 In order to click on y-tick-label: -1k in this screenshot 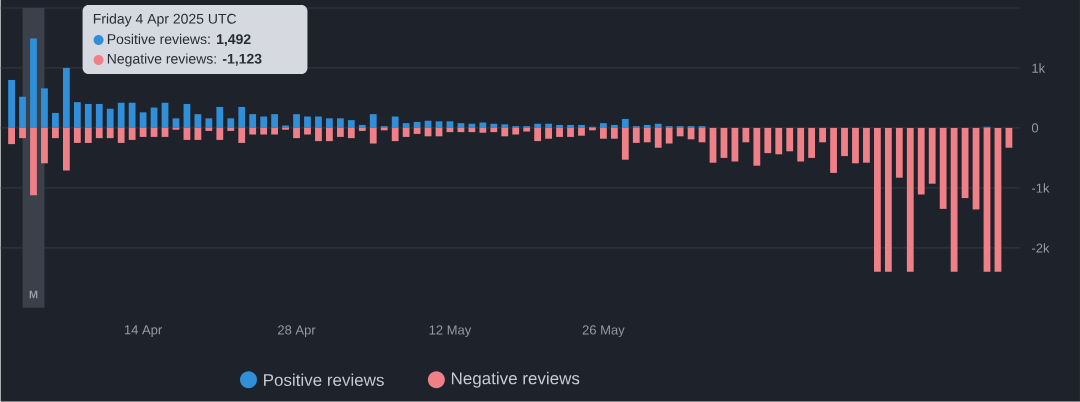, I will do `click(1040, 188)`.